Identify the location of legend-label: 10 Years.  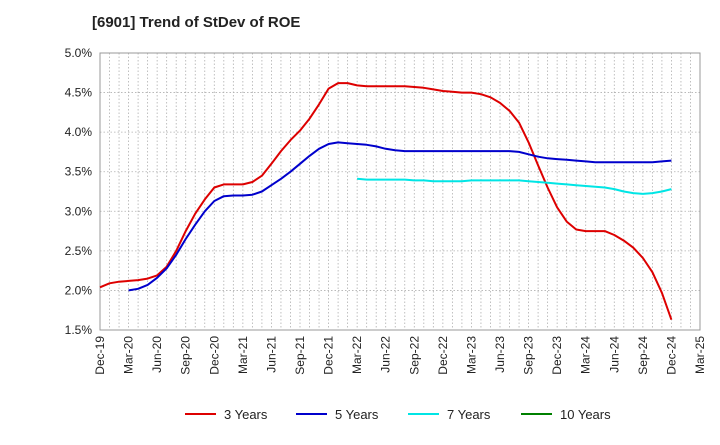
(585, 414).